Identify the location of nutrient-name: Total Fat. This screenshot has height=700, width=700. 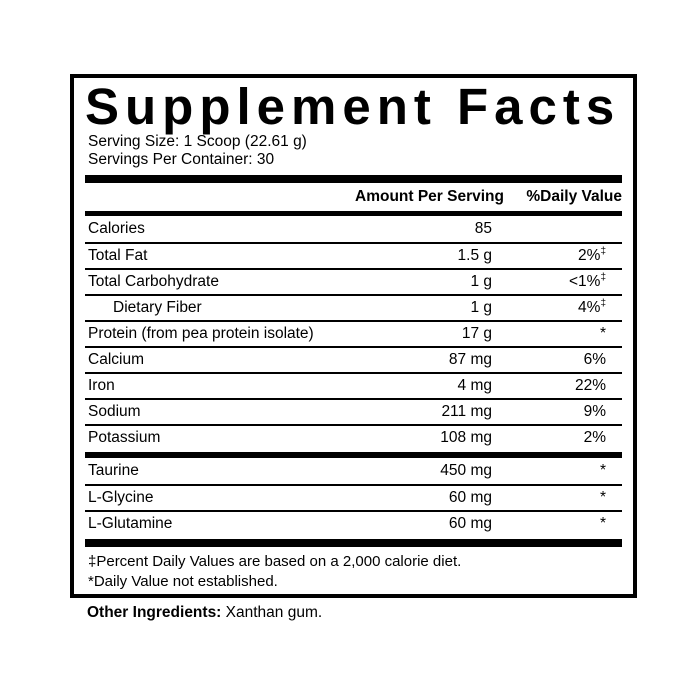
(118, 255).